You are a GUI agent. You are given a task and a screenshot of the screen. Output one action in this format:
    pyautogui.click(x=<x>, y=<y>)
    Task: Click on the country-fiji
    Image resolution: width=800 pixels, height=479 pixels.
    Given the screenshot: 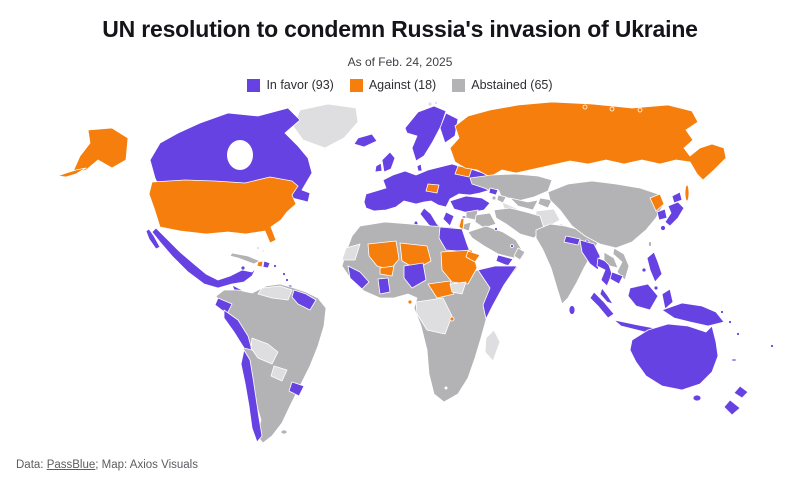 What is the action you would take?
    pyautogui.click(x=772, y=346)
    